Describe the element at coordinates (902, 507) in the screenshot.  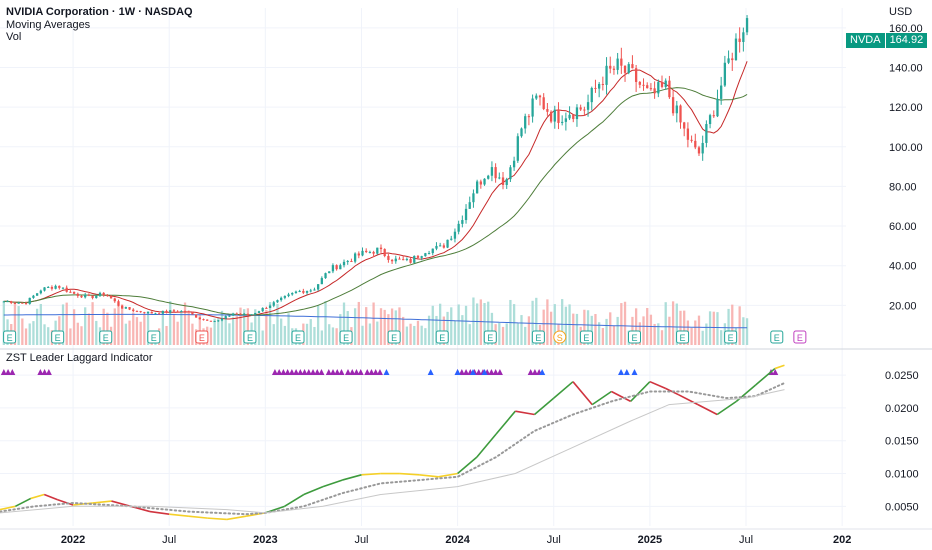
I see `indicator-tick-label: 0.0050` at that location.